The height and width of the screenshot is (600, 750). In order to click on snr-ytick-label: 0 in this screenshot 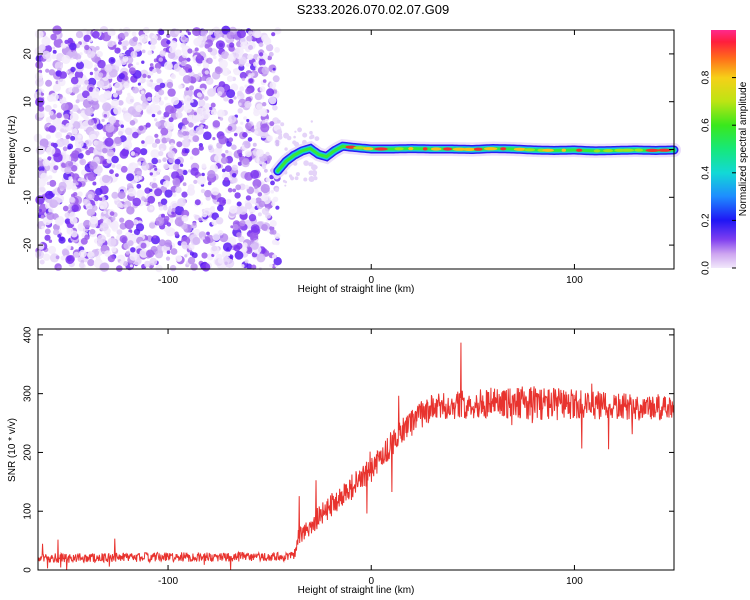, I will do `click(28, 570)`.